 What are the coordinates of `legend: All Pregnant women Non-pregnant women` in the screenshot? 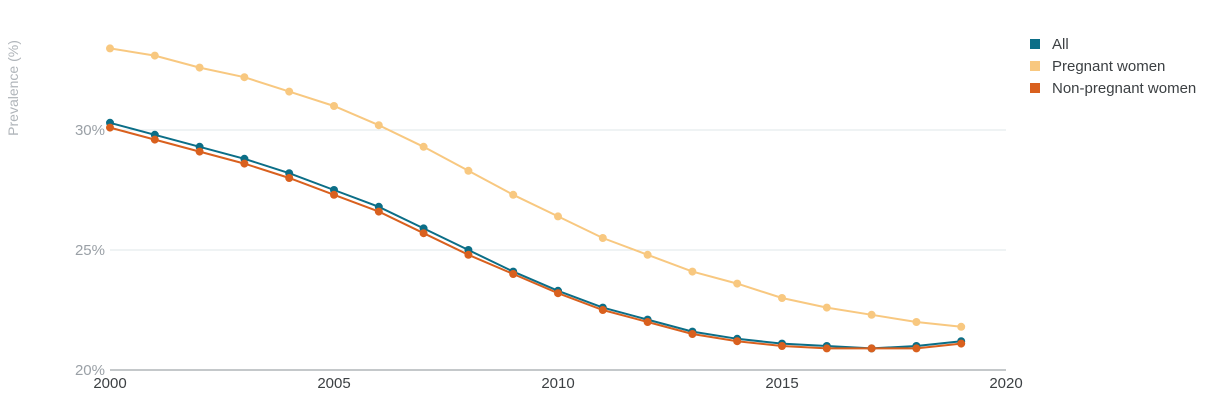 It's located at (1113, 66).